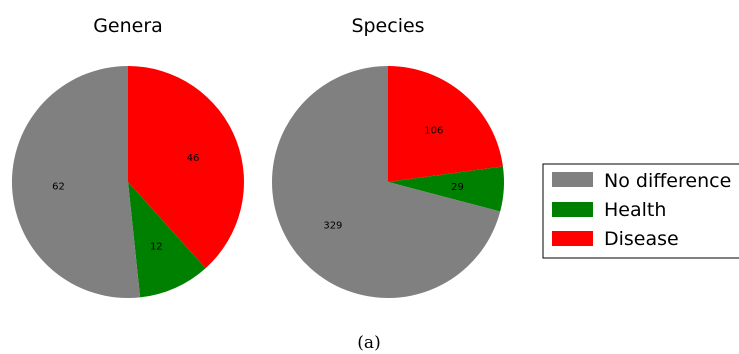 This screenshot has height=354, width=739. I want to click on legend-swatch-disease, so click(572, 238).